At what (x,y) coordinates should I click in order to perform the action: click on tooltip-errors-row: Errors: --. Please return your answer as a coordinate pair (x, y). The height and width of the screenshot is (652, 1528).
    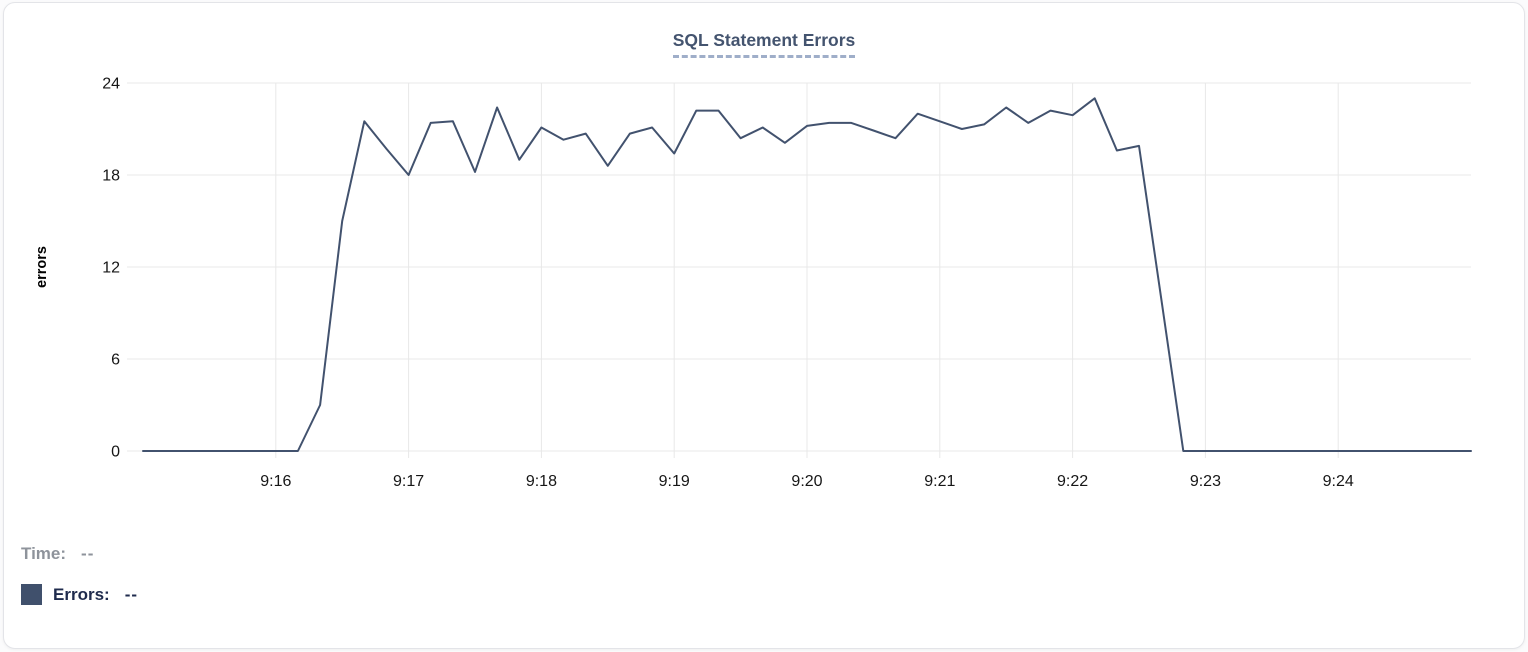
    Looking at the image, I should click on (79, 594).